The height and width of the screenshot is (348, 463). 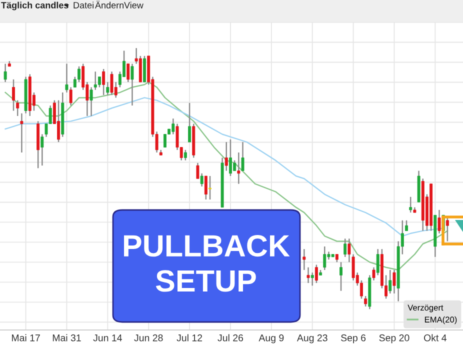 What do you see at coordinates (189, 338) in the screenshot?
I see `x-tick-label: Jul 12` at bounding box center [189, 338].